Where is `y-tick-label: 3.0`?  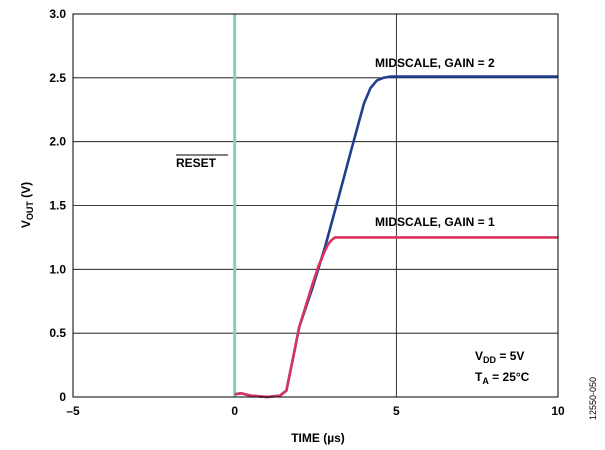
y-tick-label: 3.0 is located at coordinates (57, 14).